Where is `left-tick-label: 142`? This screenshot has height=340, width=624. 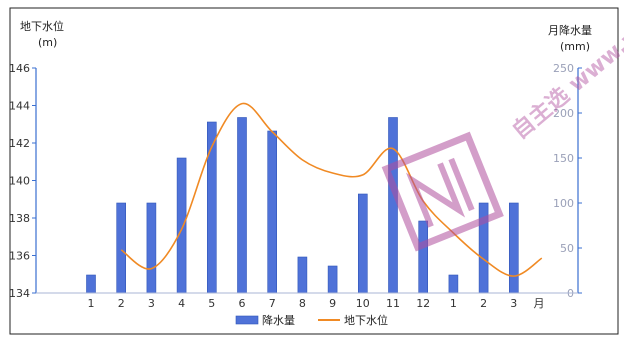 left-tick-label: 142 is located at coordinates (19, 143).